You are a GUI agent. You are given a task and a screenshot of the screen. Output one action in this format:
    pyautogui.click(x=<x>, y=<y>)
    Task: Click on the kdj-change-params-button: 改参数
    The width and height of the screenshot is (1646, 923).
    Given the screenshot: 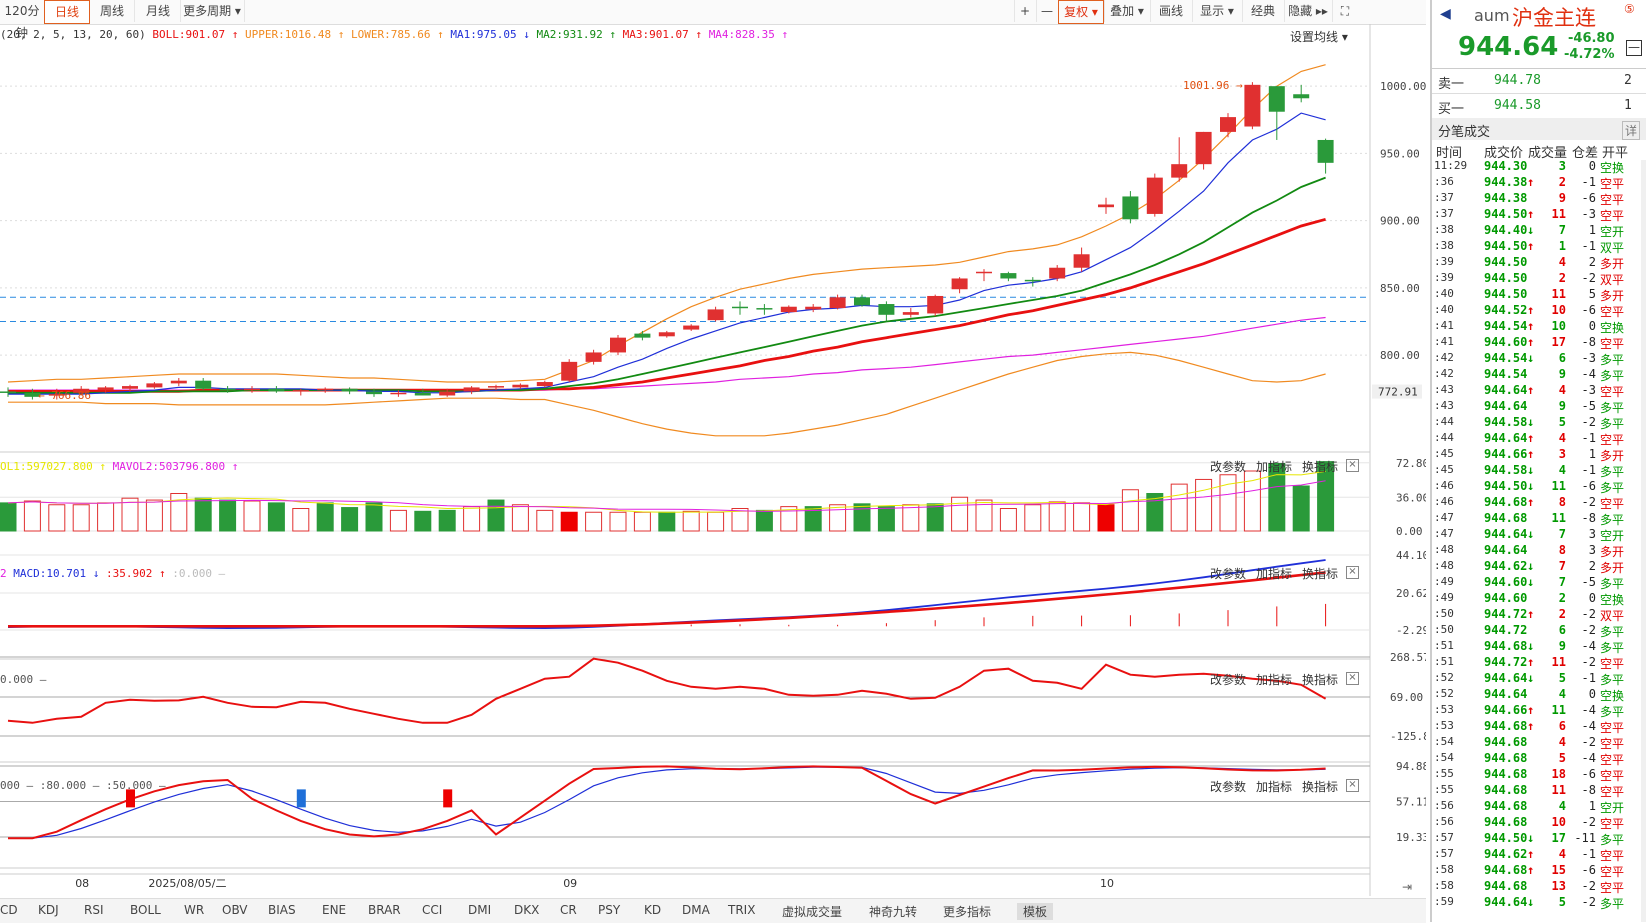 What is the action you would take?
    pyautogui.click(x=1228, y=787)
    